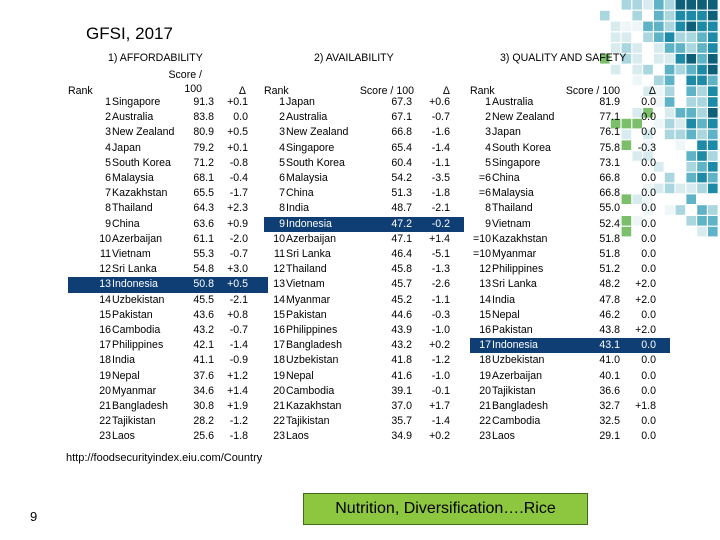 The height and width of the screenshot is (540, 720). I want to click on table-row: 8 India 48.7 -2.1, so click(364, 208).